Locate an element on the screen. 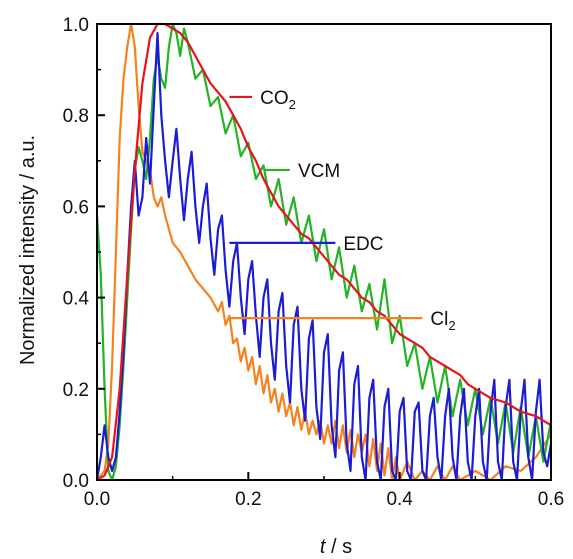 Image resolution: width=573 pixels, height=559 pixels. y-tick-label: 0.2 is located at coordinates (76, 390).